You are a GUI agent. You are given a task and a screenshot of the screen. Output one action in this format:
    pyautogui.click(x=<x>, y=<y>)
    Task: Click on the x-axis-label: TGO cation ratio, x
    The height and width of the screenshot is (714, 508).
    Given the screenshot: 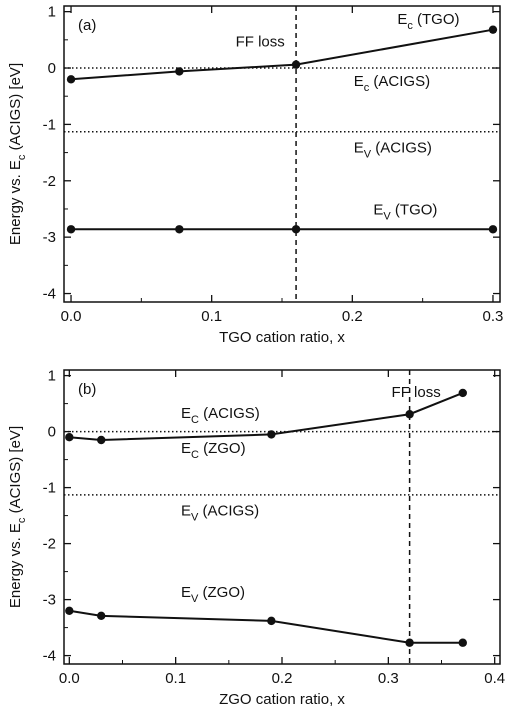 What is the action you would take?
    pyautogui.click(x=282, y=337)
    